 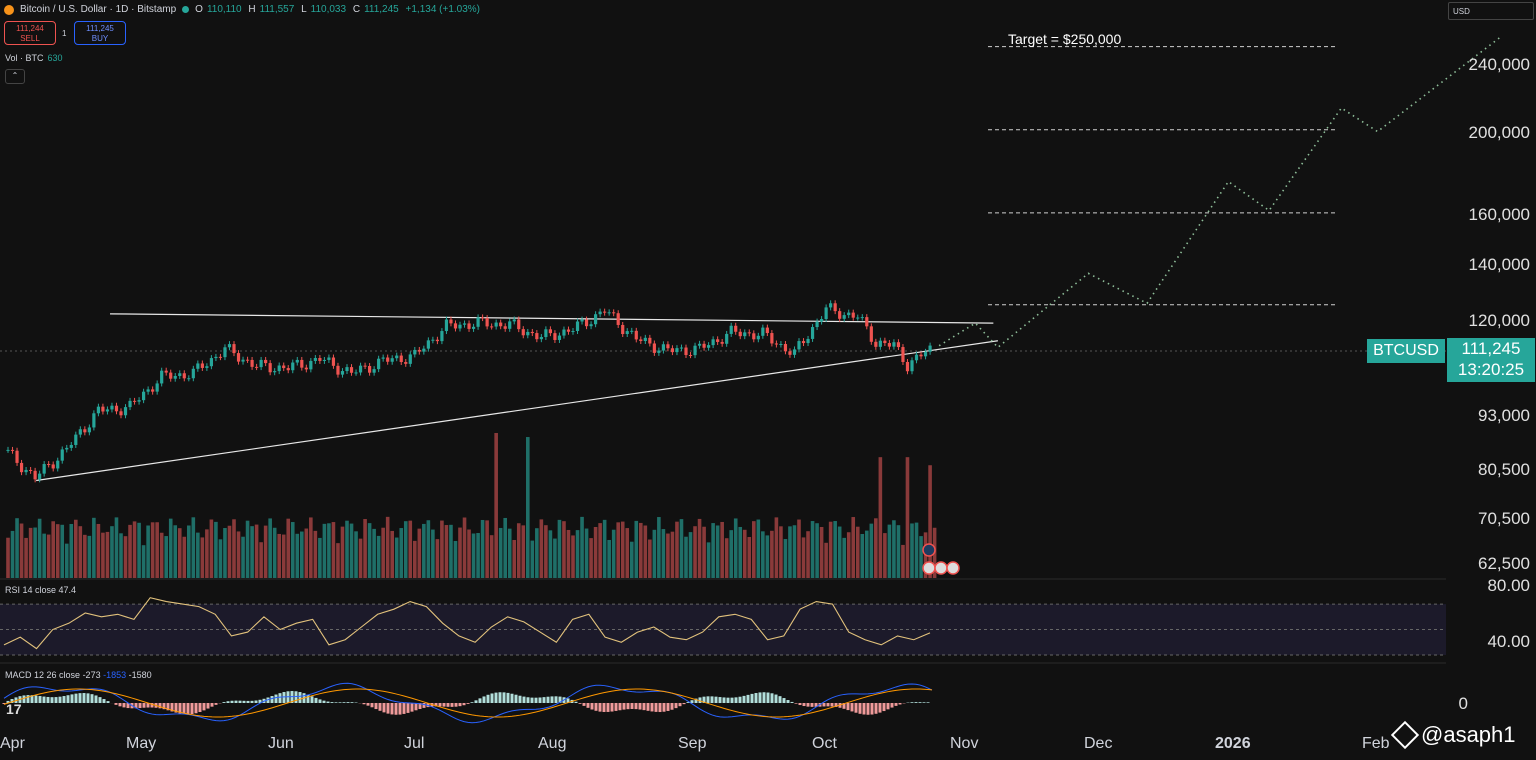 What do you see at coordinates (443, 9) in the screenshot?
I see `price-change: +1,134 (+1.03%)` at bounding box center [443, 9].